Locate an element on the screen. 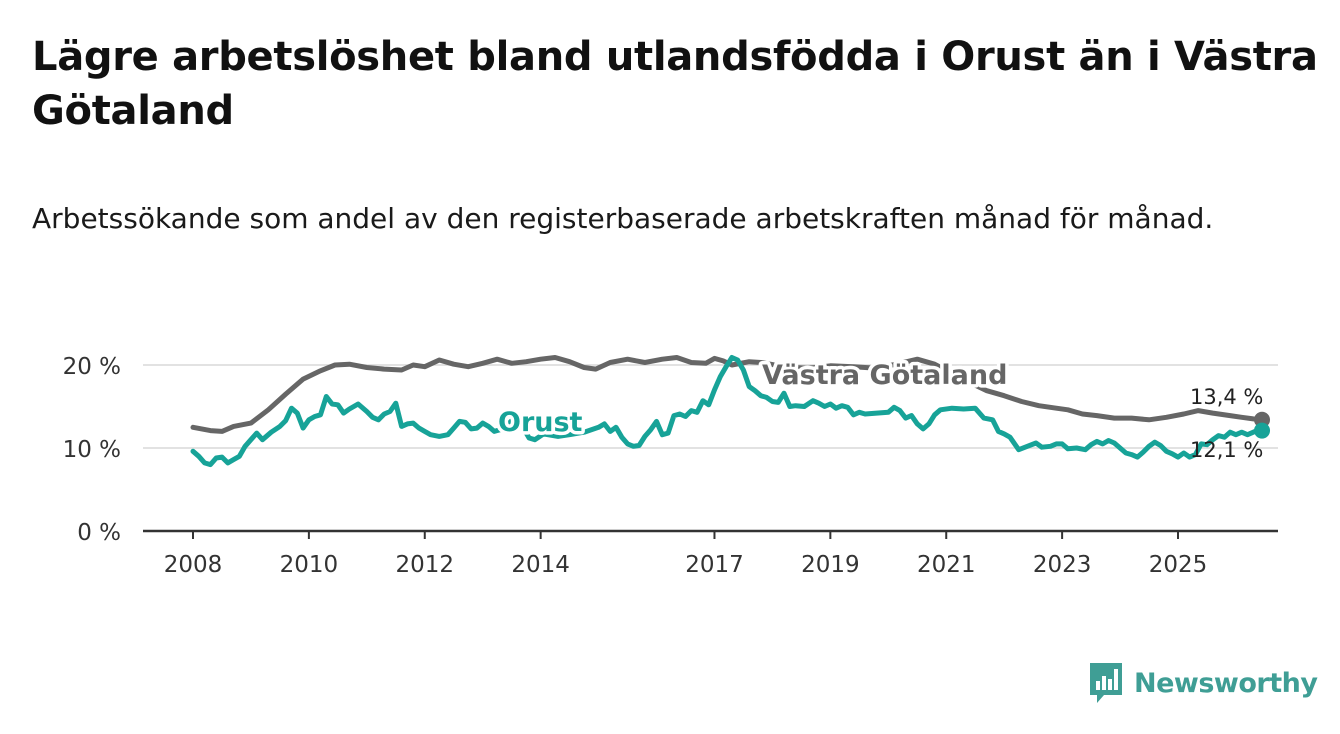 This screenshot has height=734, width=1340. x-tick-label: 2021 is located at coordinates (946, 565).